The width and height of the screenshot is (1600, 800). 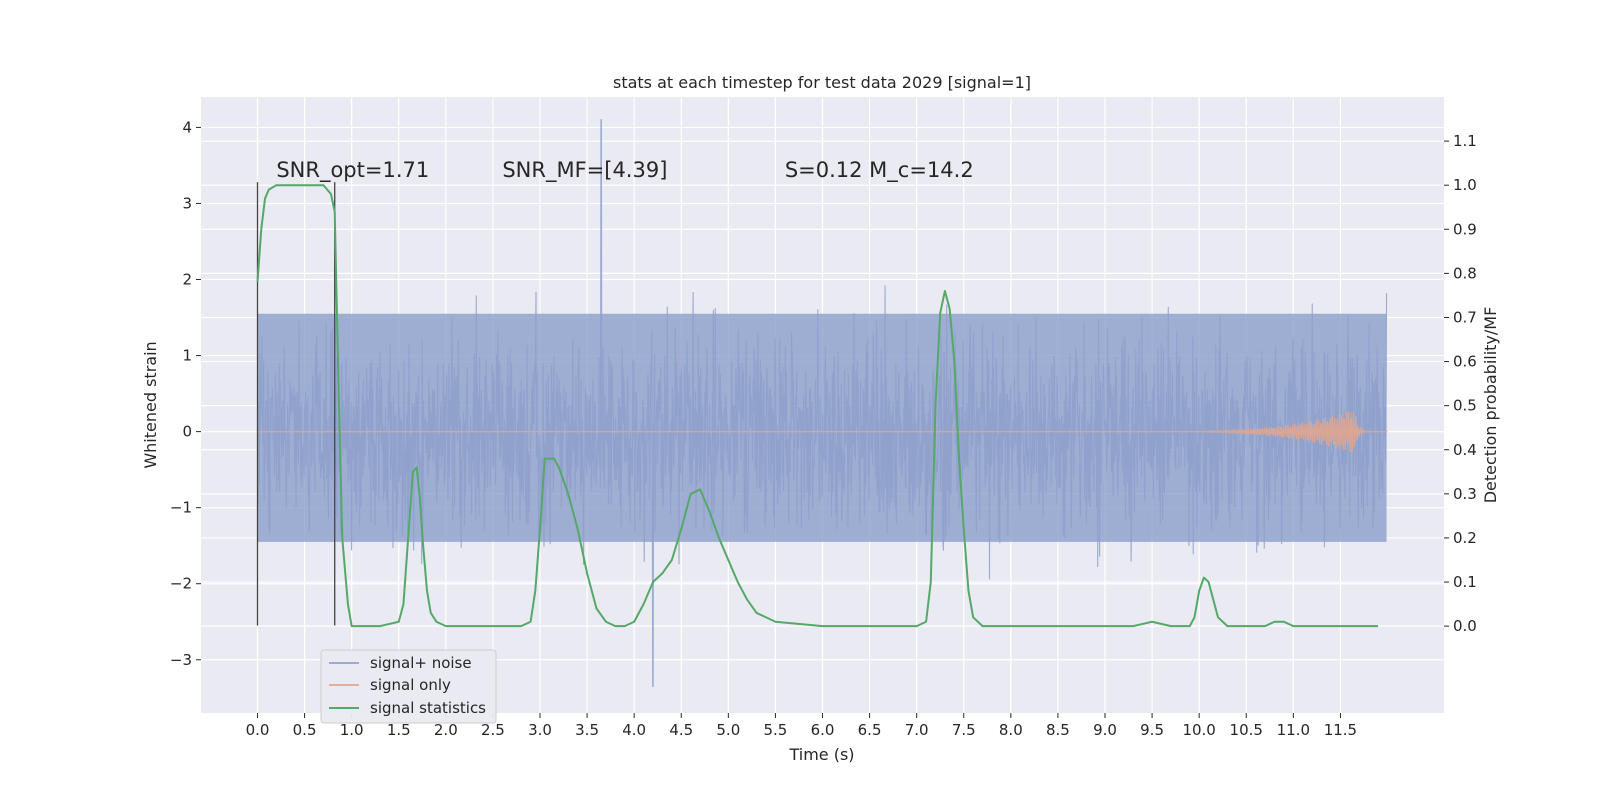 What do you see at coordinates (1465, 582) in the screenshot?
I see `y-right-tick-label: 0.1` at bounding box center [1465, 582].